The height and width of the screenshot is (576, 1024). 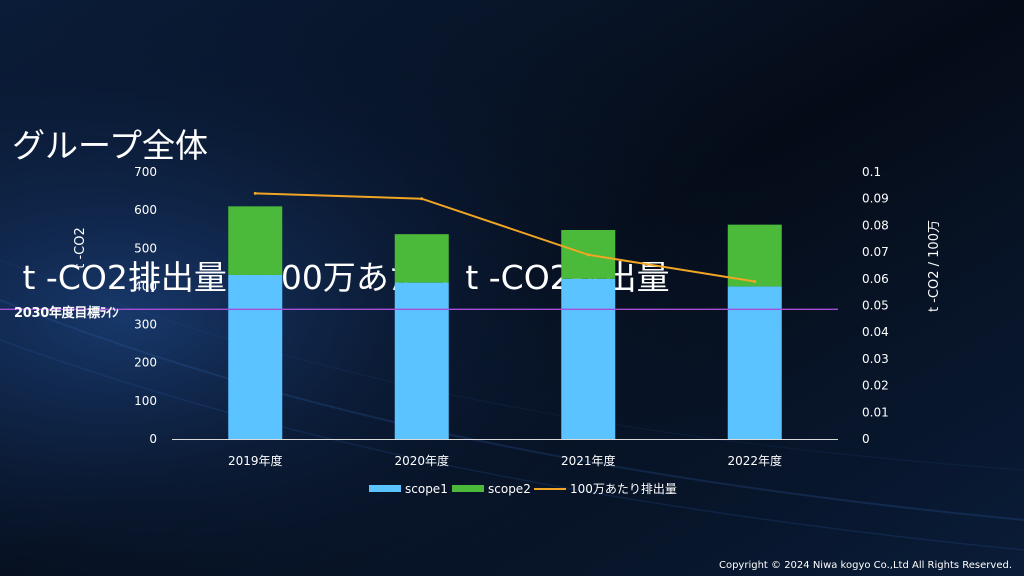 I want to click on legend-label-line: 100万あたり排出量, so click(x=623, y=489).